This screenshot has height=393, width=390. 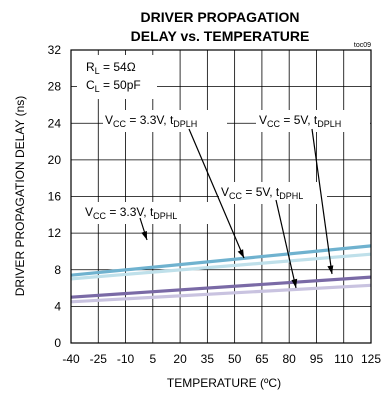 What do you see at coordinates (235, 359) in the screenshot?
I see `x-tick-label: 50` at bounding box center [235, 359].